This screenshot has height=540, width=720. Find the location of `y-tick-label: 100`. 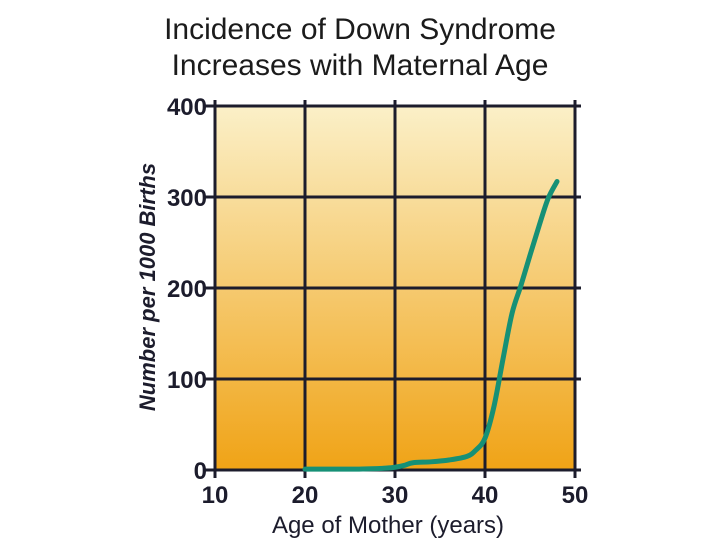

y-tick-label: 100 is located at coordinates (187, 380).